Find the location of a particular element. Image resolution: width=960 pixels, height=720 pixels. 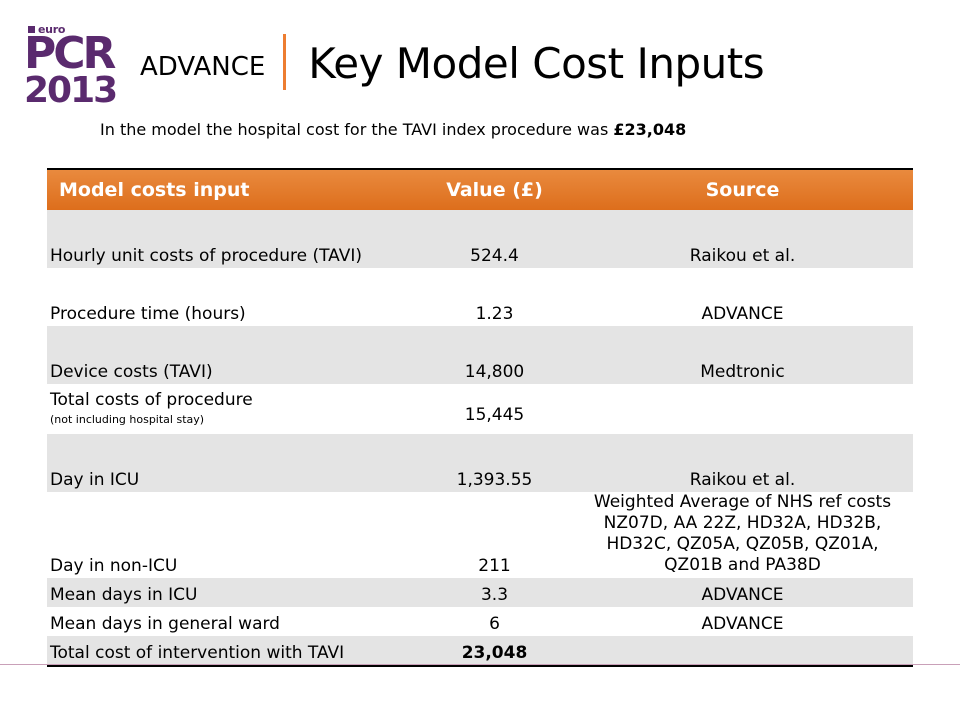

row-input: Day in ICU is located at coordinates (232, 463).